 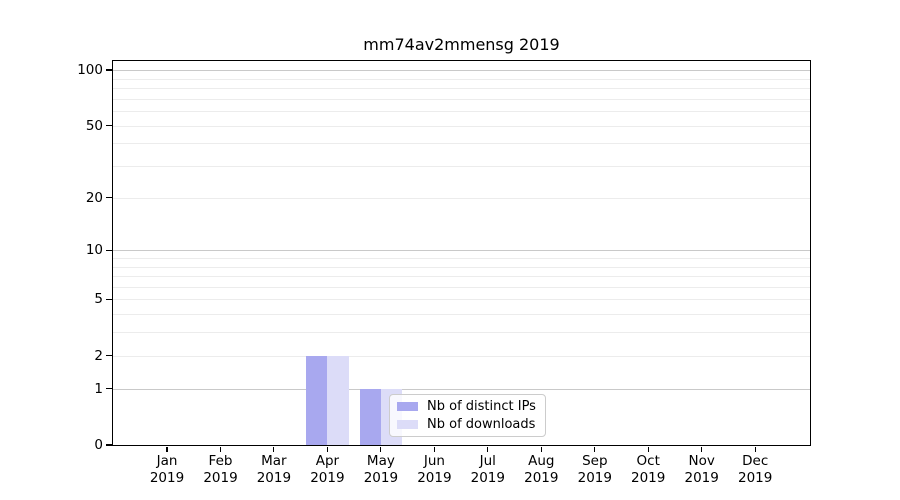 What do you see at coordinates (541, 461) in the screenshot?
I see `x-tick-month: Aug` at bounding box center [541, 461].